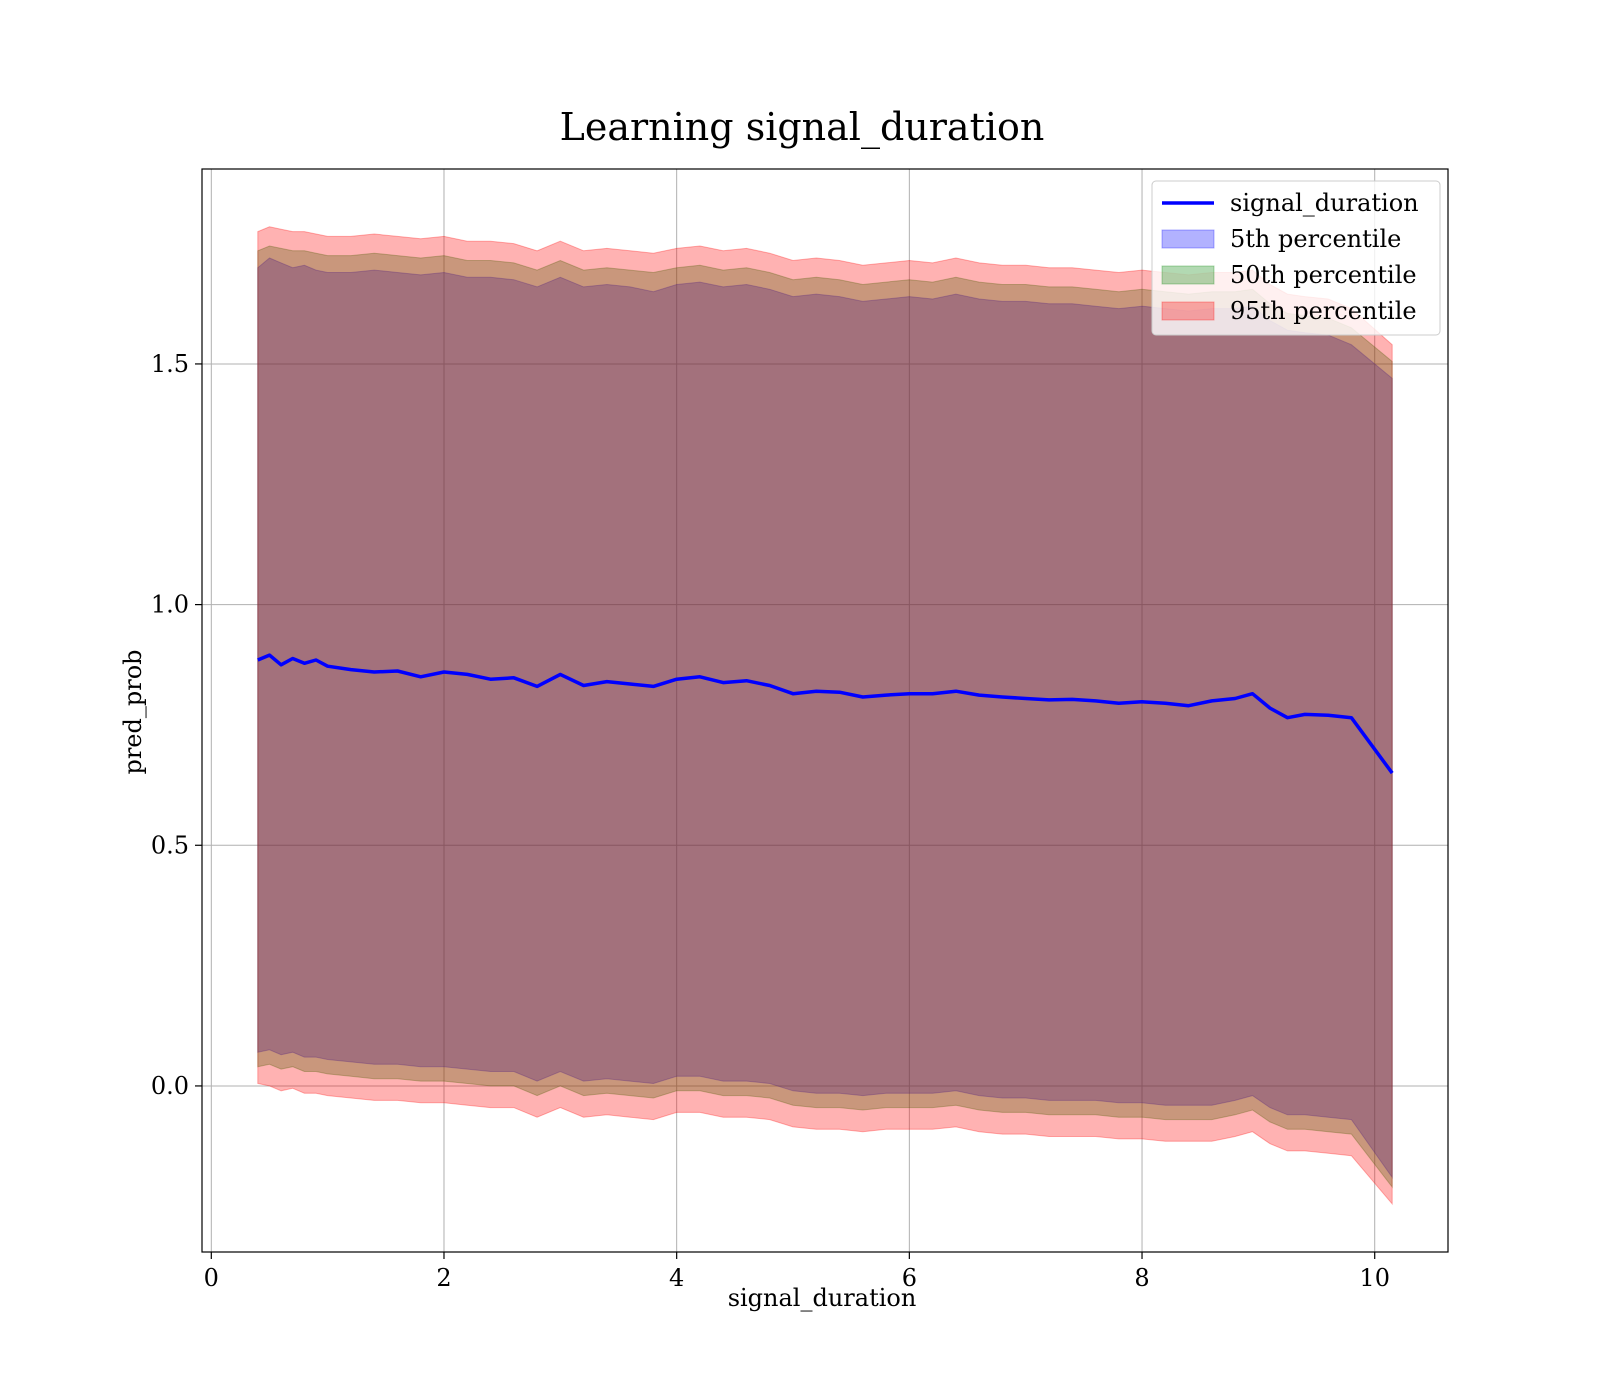 The height and width of the screenshot is (1400, 1600). Describe the element at coordinates (1188, 275) in the screenshot. I see `legend-swatch-50th-percentile` at that location.